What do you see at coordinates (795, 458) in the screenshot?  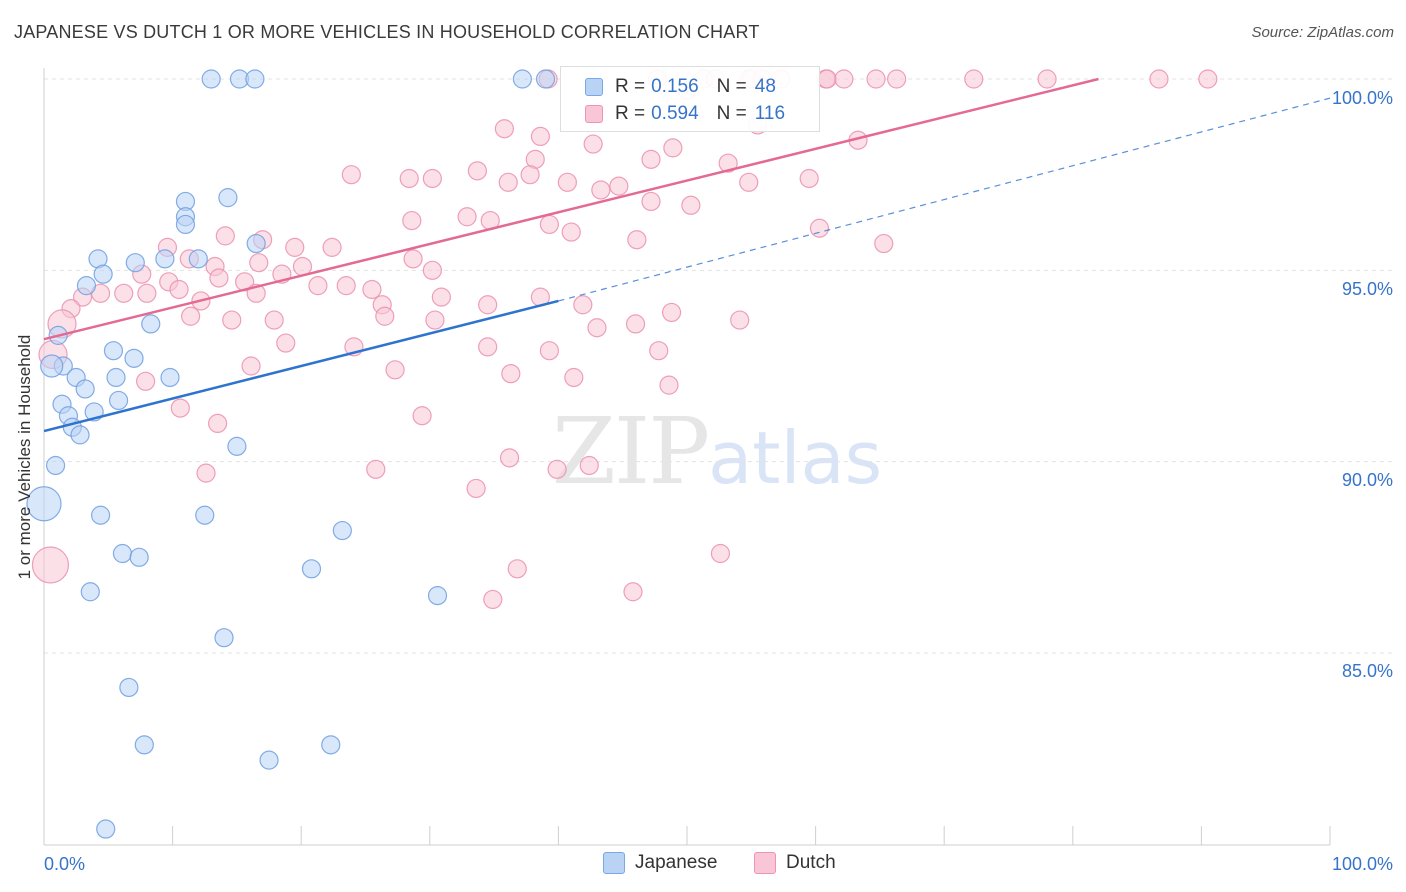 I see `watermark-atlas: atlas` at bounding box center [795, 458].